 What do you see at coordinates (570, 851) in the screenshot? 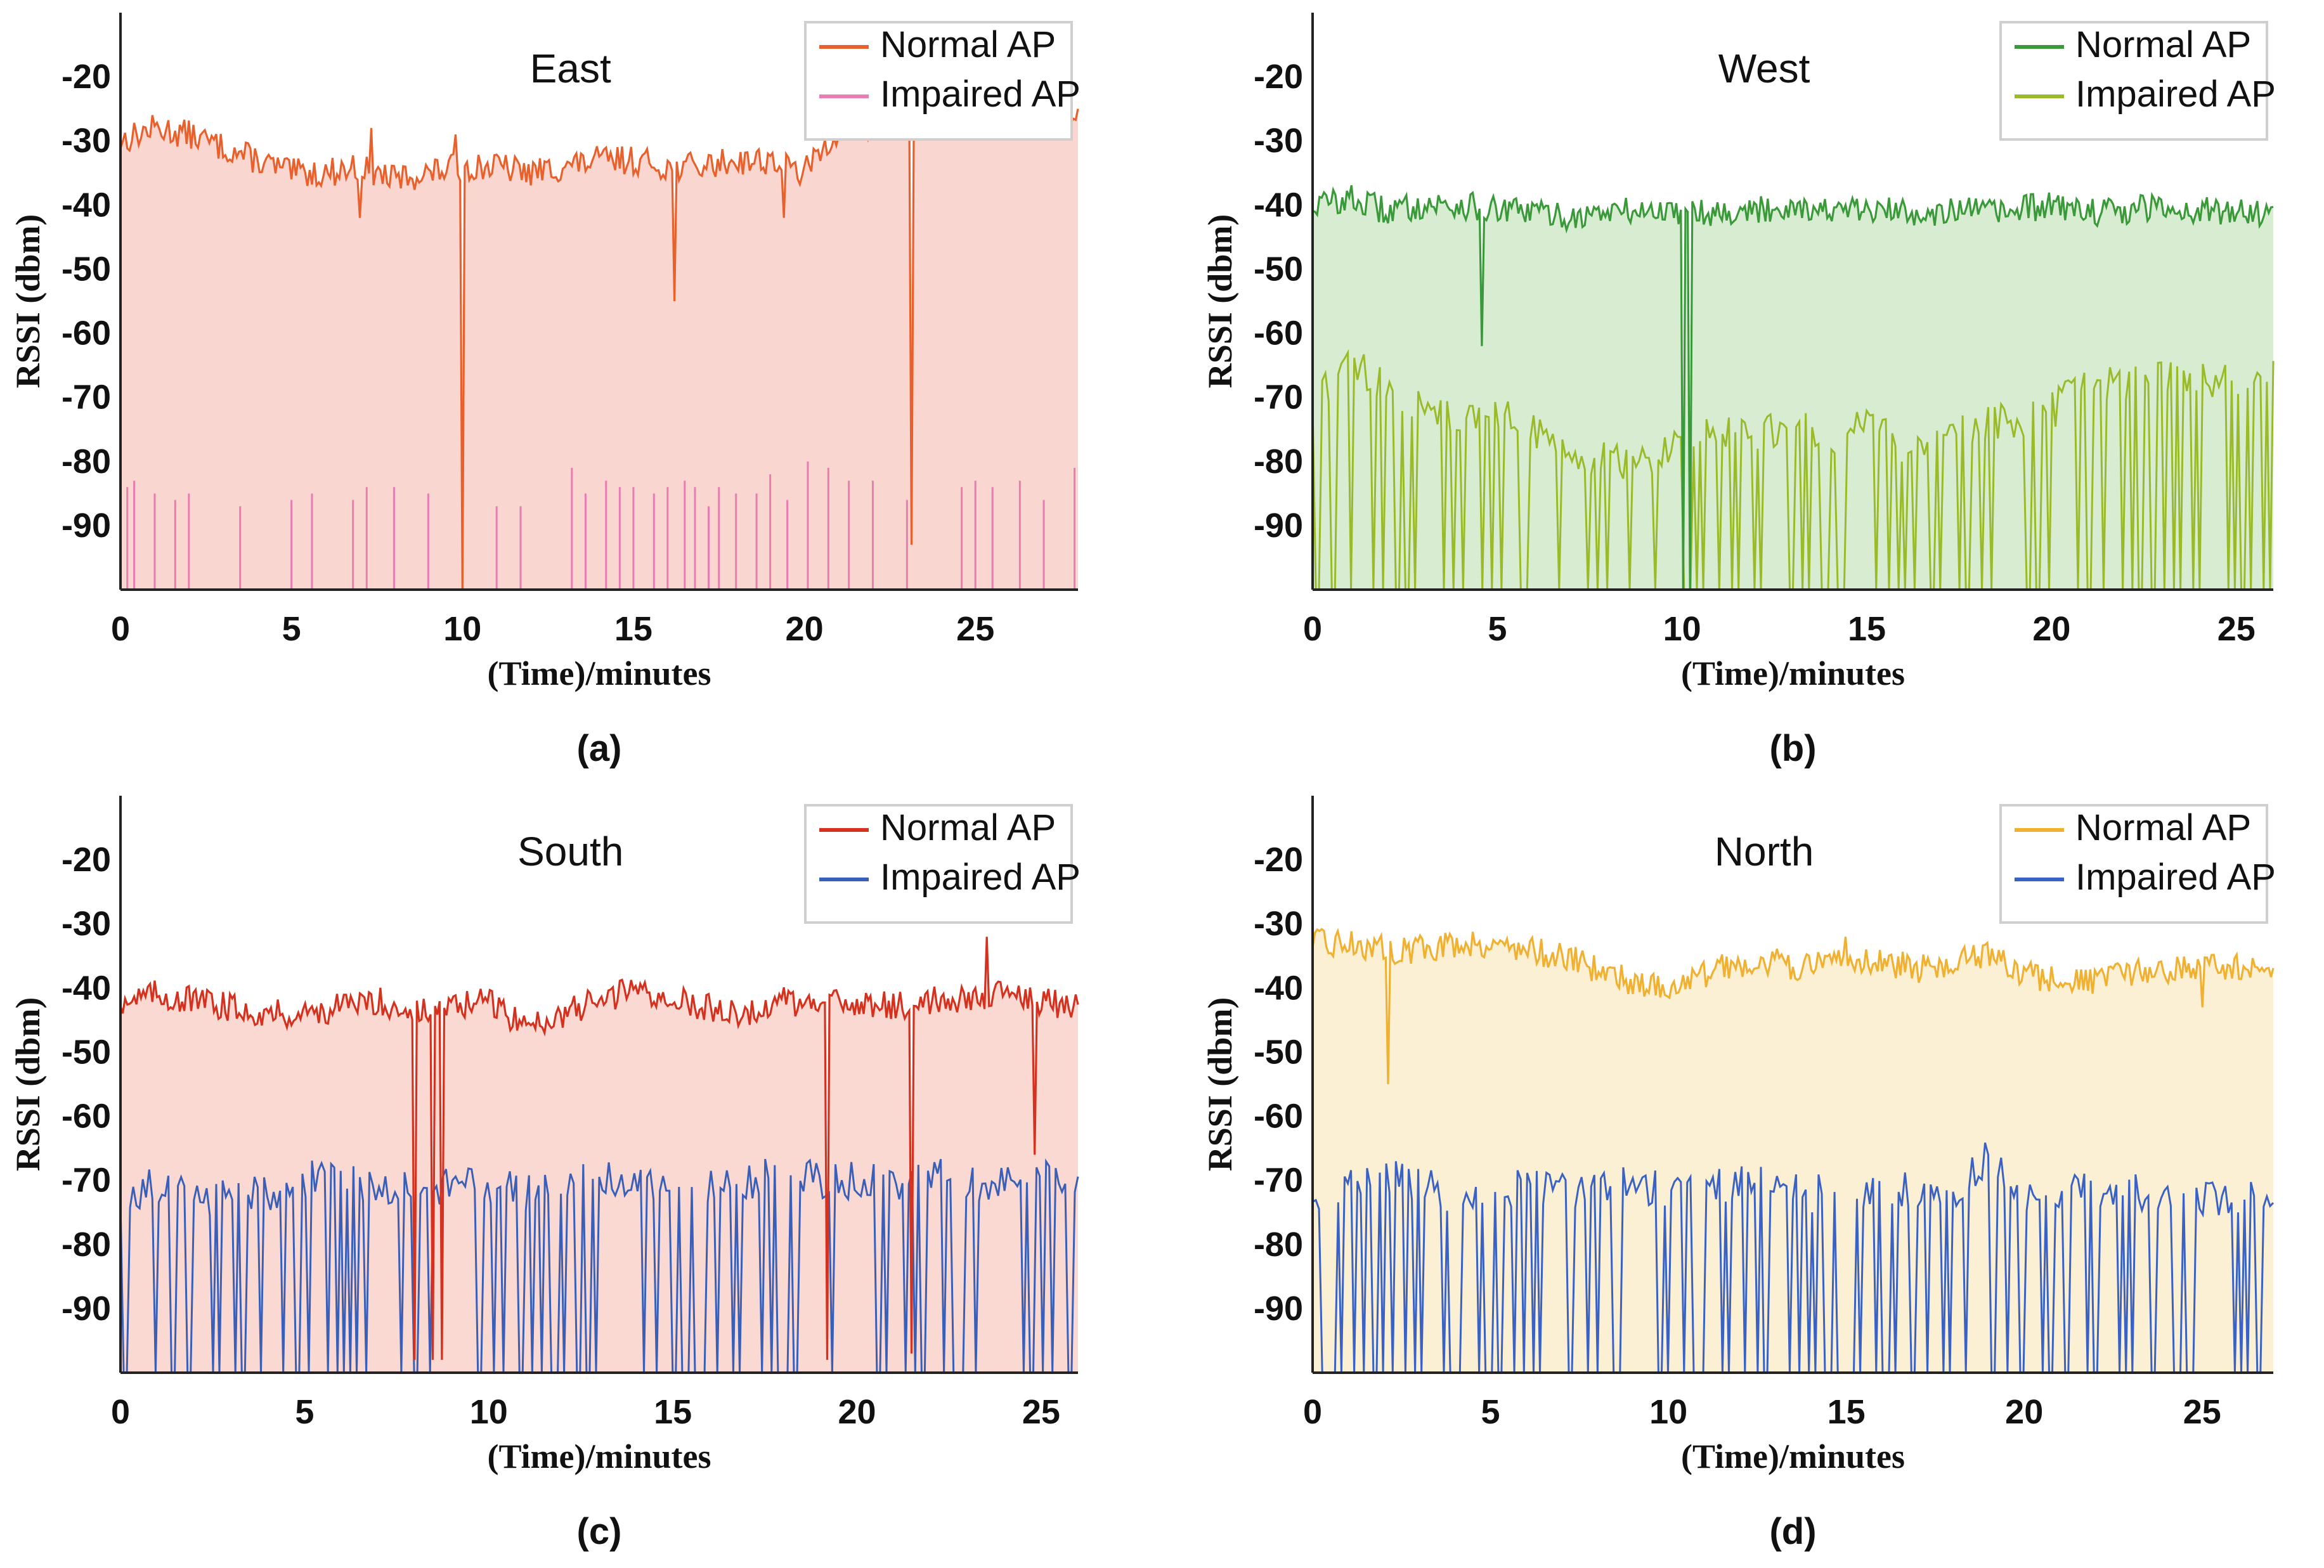
I see `panel-title: South` at bounding box center [570, 851].